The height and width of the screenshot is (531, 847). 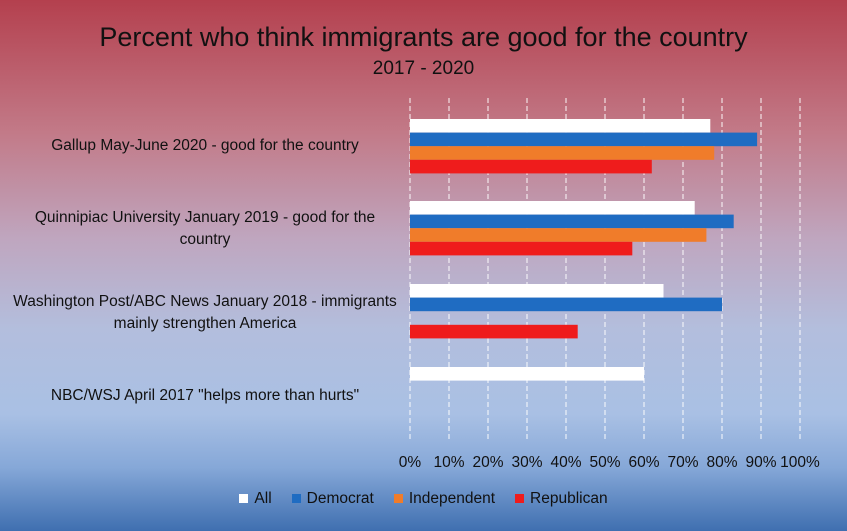 What do you see at coordinates (569, 498) in the screenshot?
I see `legend-label: Republican` at bounding box center [569, 498].